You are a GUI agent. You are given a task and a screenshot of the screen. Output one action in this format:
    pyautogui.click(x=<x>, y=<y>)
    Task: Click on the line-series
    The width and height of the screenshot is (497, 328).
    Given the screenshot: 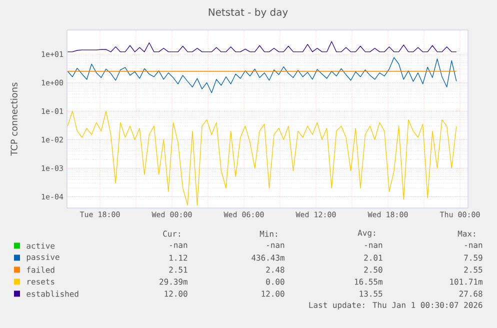 What is the action you would take?
    pyautogui.click(x=262, y=75)
    